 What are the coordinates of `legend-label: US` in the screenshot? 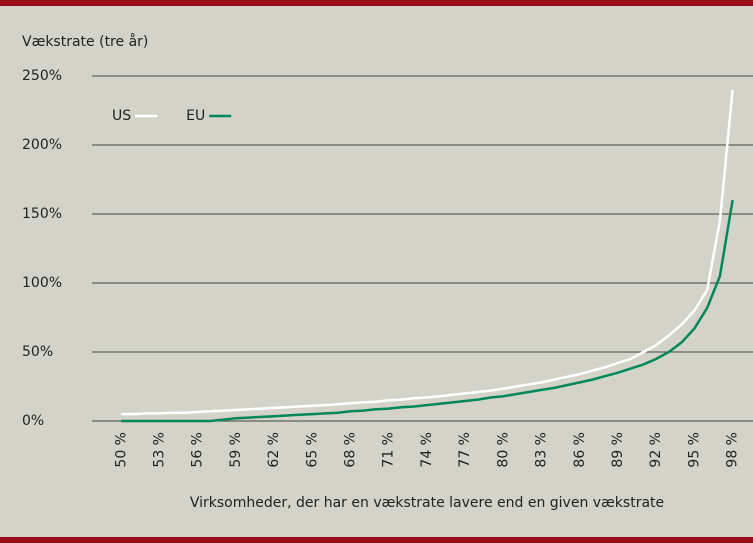 It's located at (121, 116).